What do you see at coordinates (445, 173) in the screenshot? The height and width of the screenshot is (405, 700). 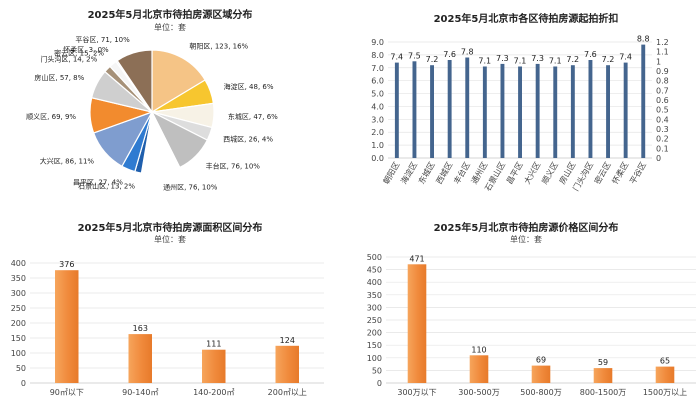 I see `x-tick-label: 西城区` at bounding box center [445, 173].